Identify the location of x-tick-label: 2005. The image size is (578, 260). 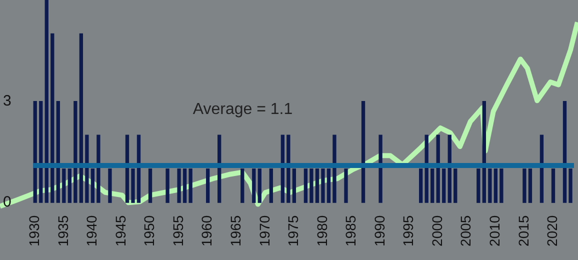
(466, 230).